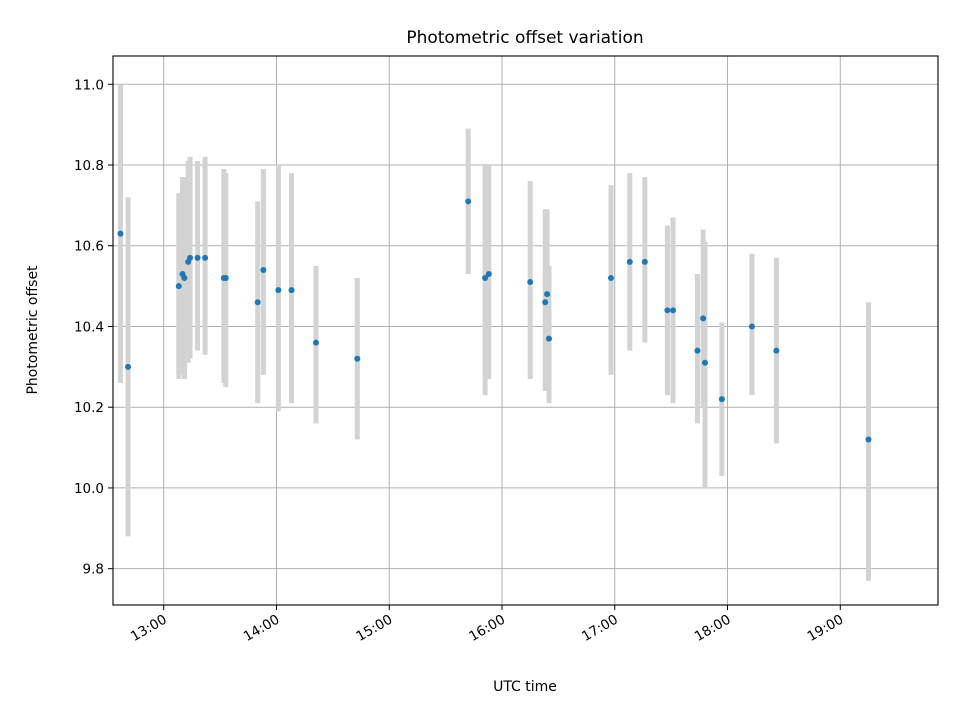  What do you see at coordinates (89, 166) in the screenshot?
I see `y-tick-label: 10.8` at bounding box center [89, 166].